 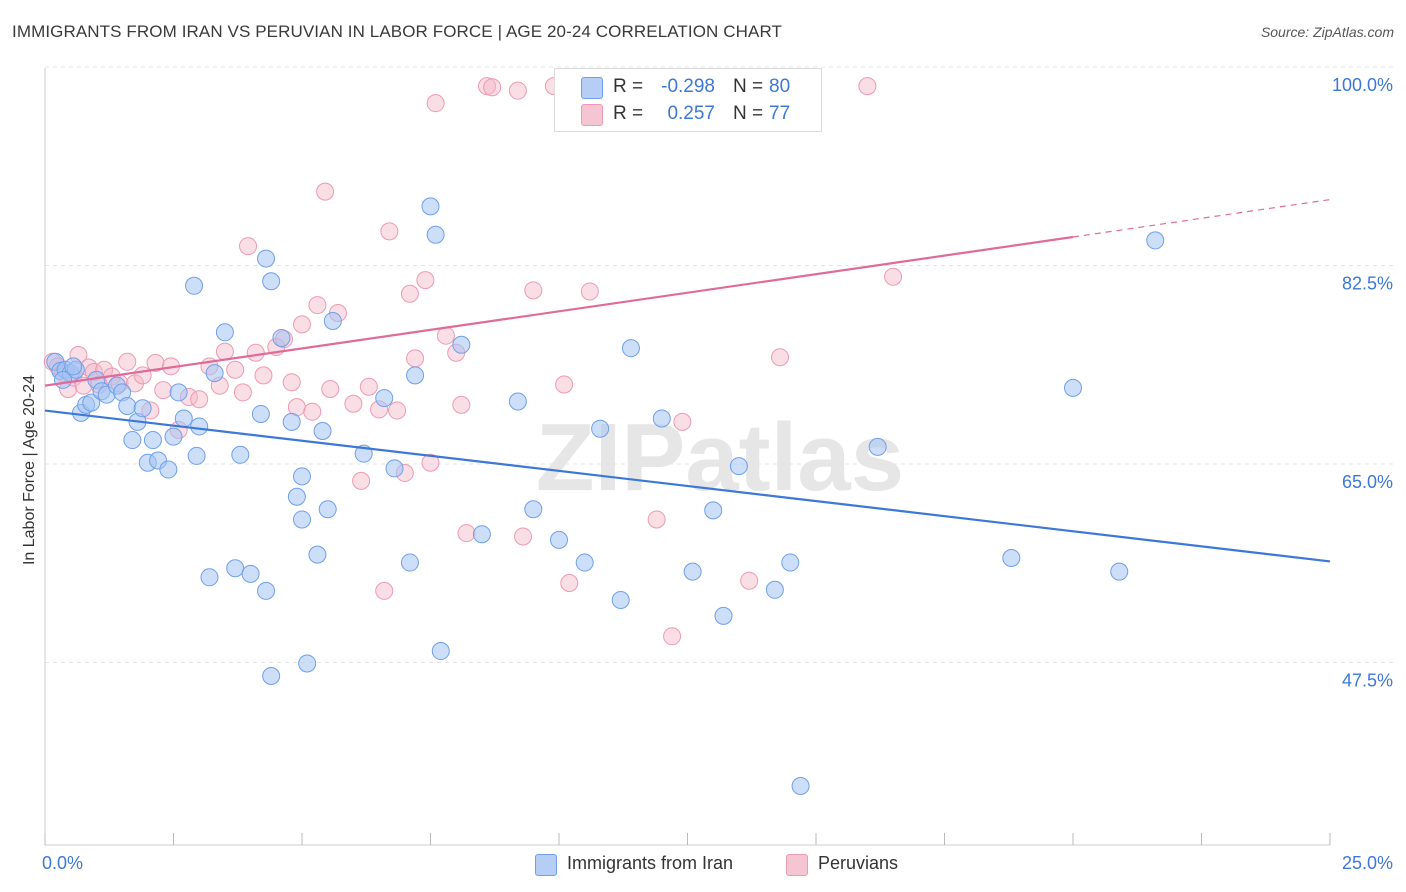 I want to click on legend-r-value: 0.257, so click(x=691, y=113).